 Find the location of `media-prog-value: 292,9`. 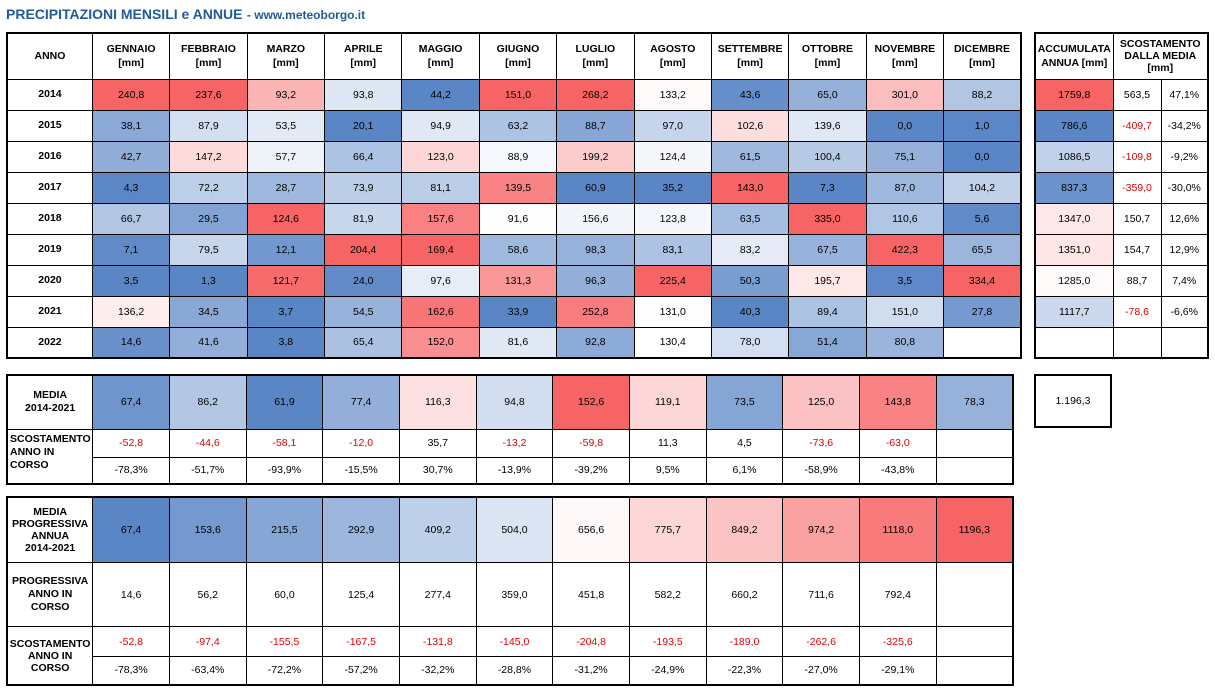

media-prog-value: 292,9 is located at coordinates (361, 529).